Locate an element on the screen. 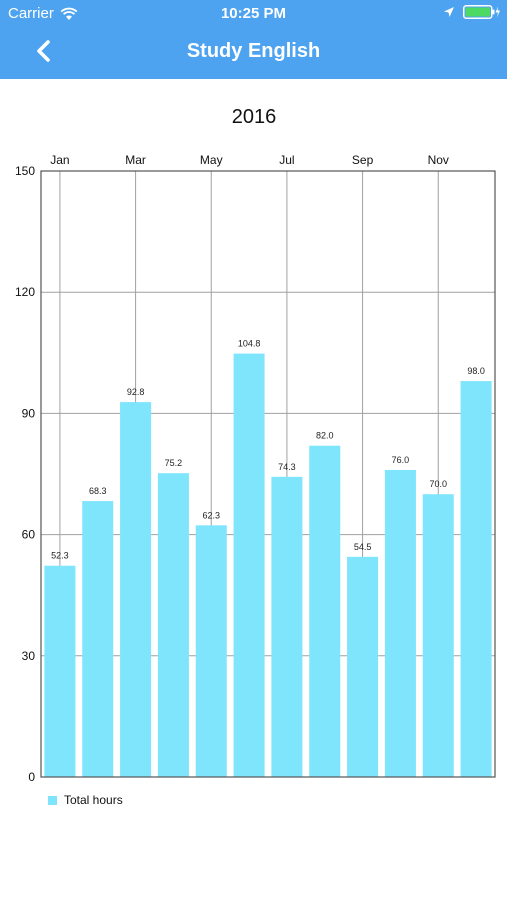 This screenshot has height=900, width=507. bar-data-label: 68.3 is located at coordinates (98, 491).